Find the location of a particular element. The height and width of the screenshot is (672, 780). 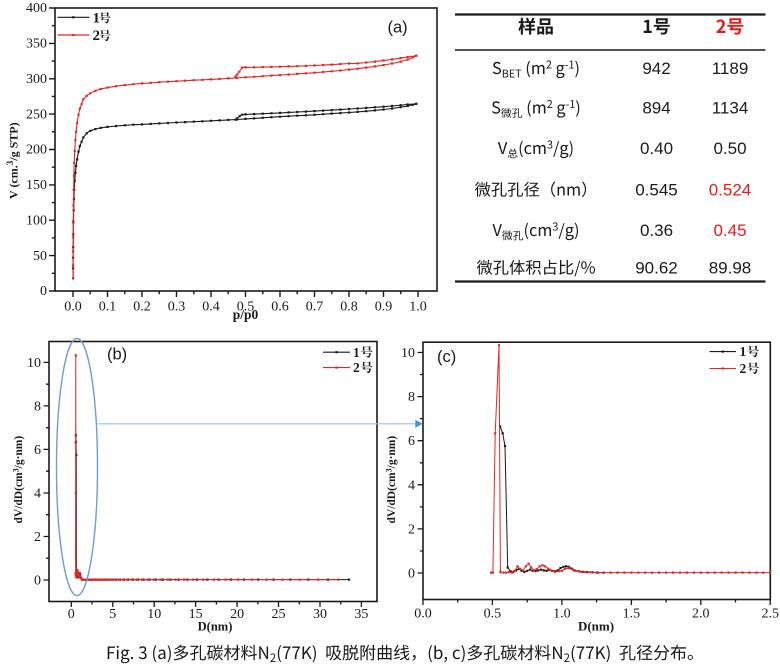

svg-text: 5 is located at coordinates (112, 614).